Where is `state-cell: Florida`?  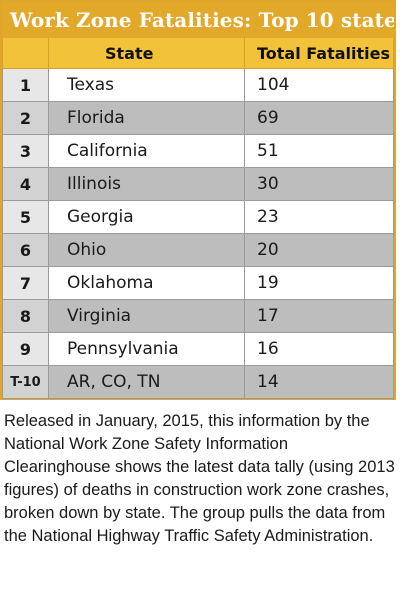 state-cell: Florida is located at coordinates (146, 118).